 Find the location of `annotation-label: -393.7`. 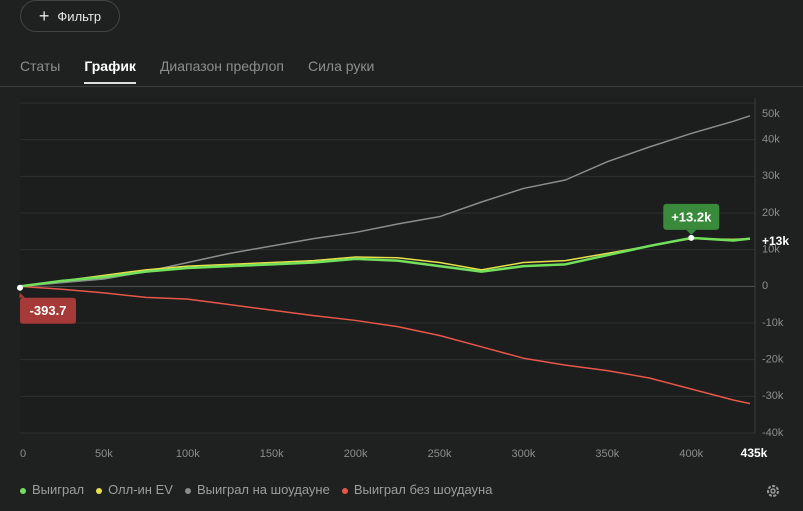

annotation-label: -393.7 is located at coordinates (48, 310).